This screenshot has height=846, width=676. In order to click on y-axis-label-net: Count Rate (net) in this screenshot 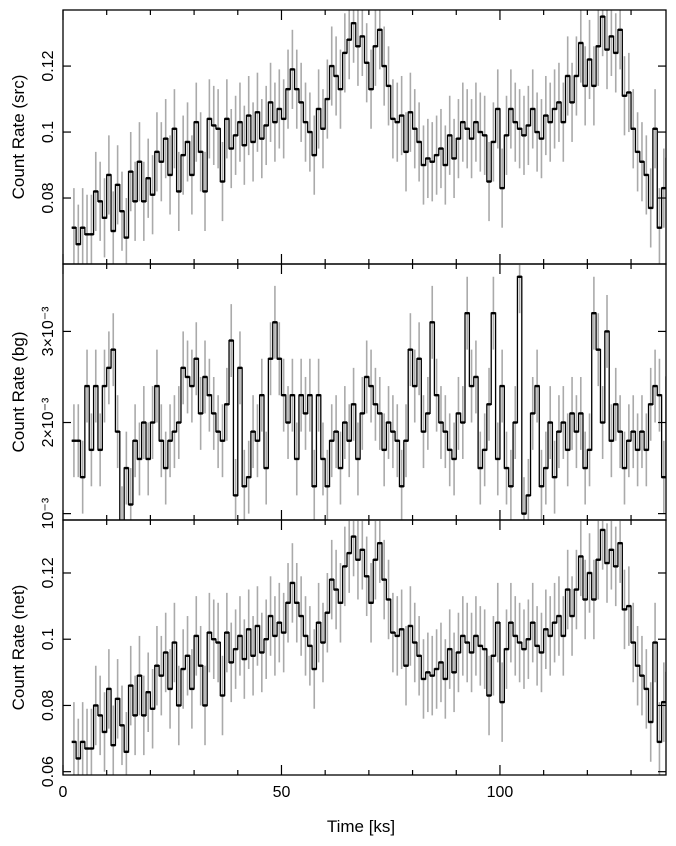, I will do `click(18, 648)`.